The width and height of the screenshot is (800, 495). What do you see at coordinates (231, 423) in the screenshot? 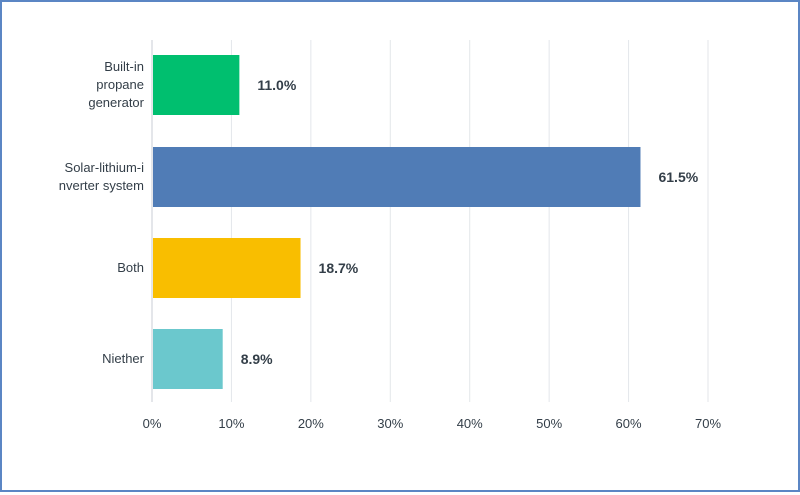
I see `x-tick-label: 10%` at bounding box center [231, 423].